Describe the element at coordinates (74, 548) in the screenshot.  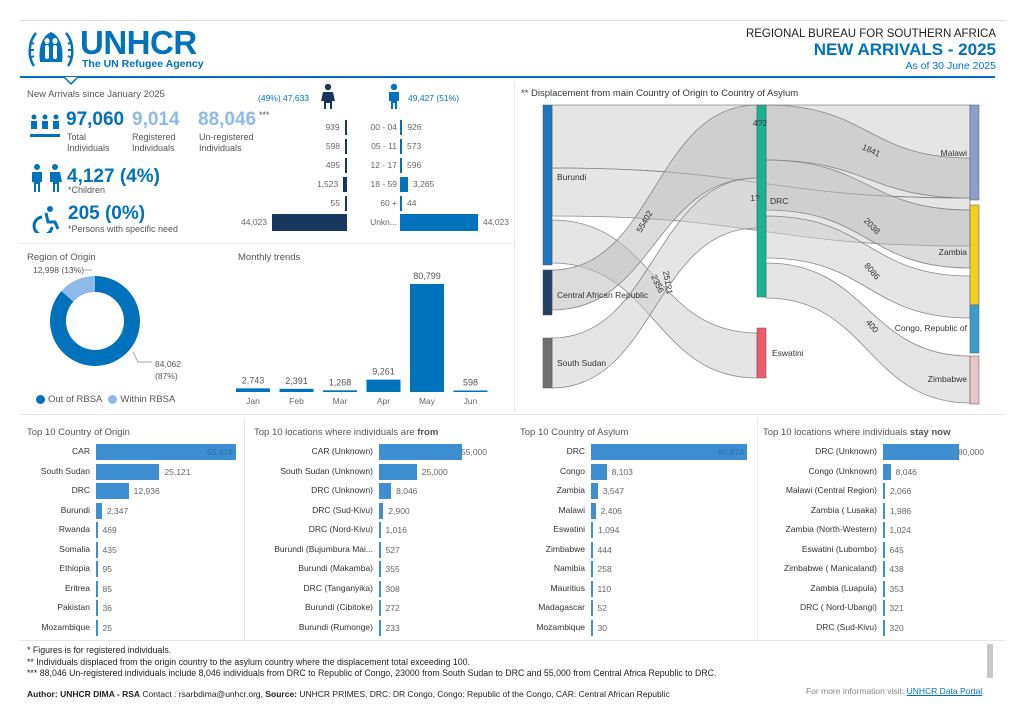
I see `bar-label: Somalia` at that location.